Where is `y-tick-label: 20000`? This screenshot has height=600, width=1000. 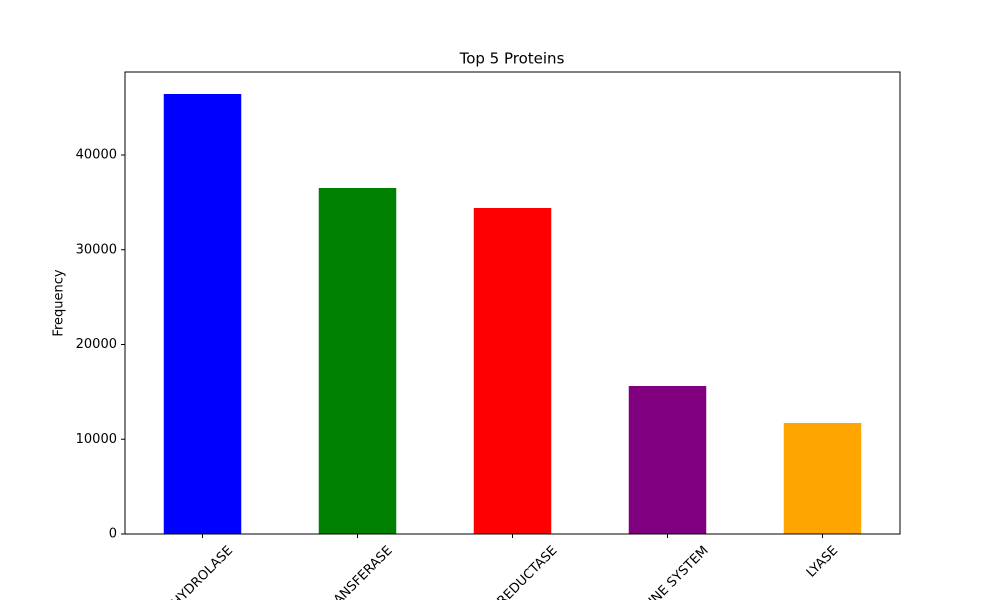 y-tick-label: 20000 is located at coordinates (96, 344).